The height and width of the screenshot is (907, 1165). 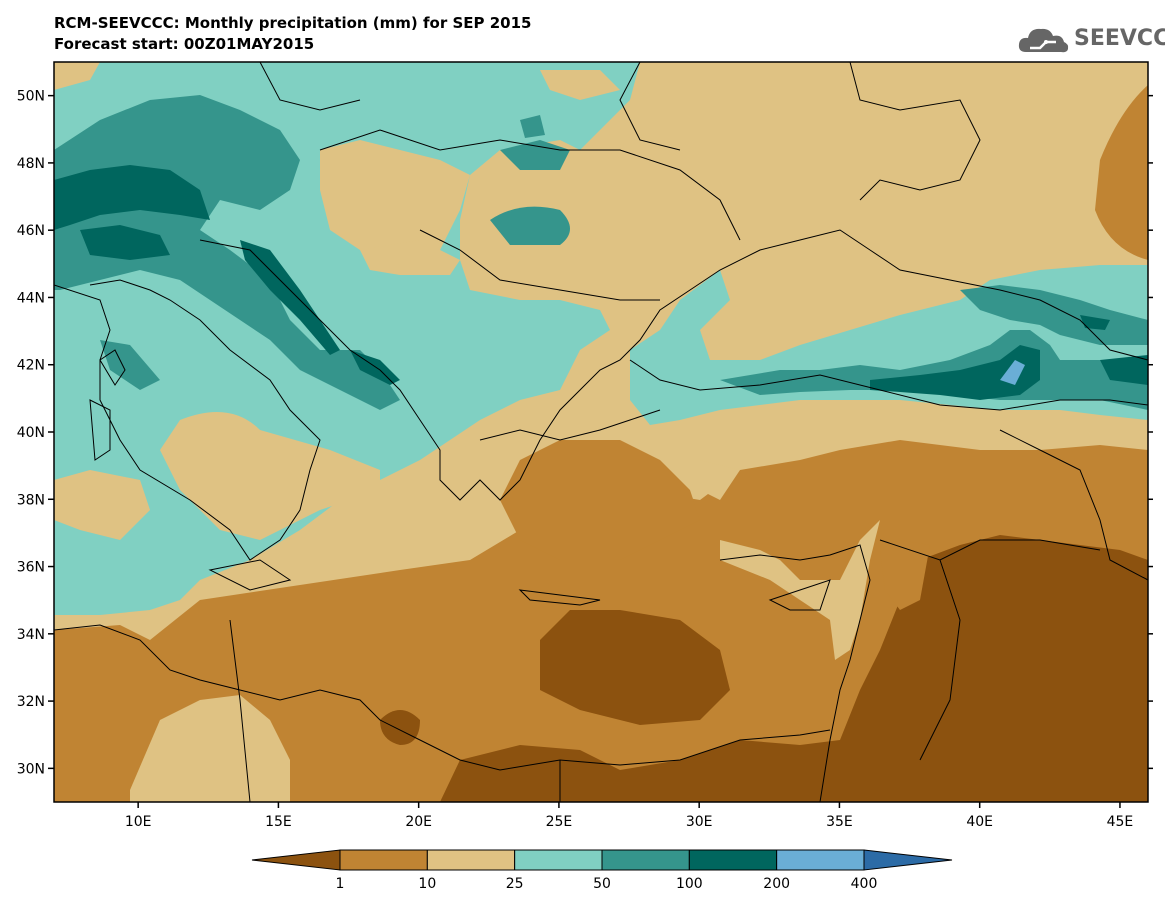 I want to click on lat-tick-label: 46N, so click(x=31, y=231).